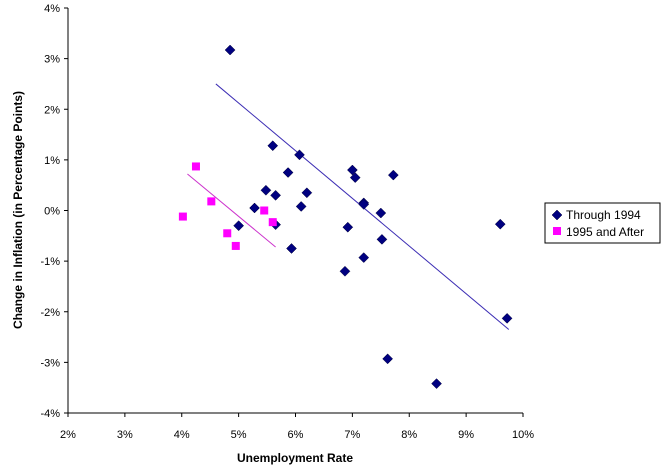 This screenshot has height=472, width=665. What do you see at coordinates (352, 435) in the screenshot?
I see `x-tick-label: 7%` at bounding box center [352, 435].